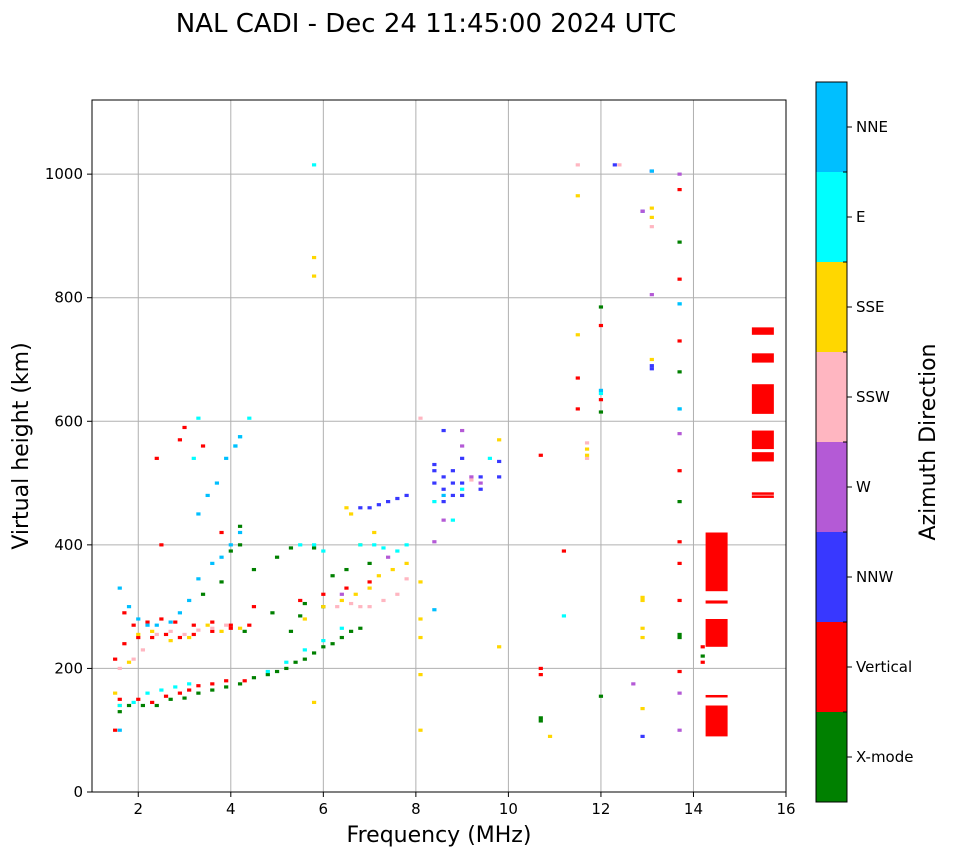 This screenshot has width=958, height=857. Describe the element at coordinates (928, 441) in the screenshot. I see `colorbar-label: Azimuth Direction` at that location.